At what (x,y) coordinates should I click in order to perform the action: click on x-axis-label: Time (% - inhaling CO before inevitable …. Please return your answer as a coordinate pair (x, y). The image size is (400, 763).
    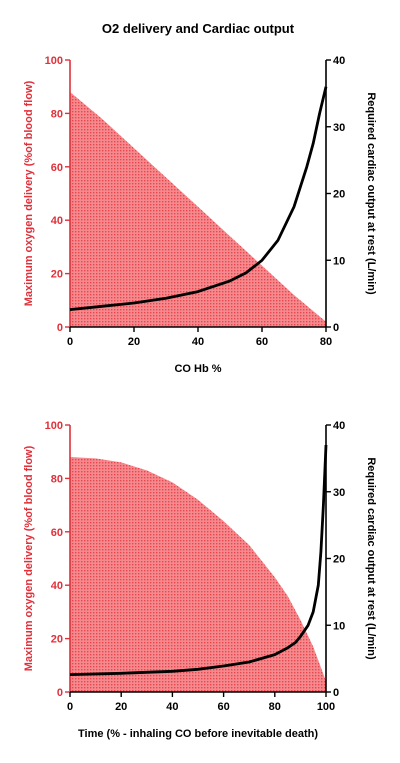
    Looking at the image, I should click on (198, 734).